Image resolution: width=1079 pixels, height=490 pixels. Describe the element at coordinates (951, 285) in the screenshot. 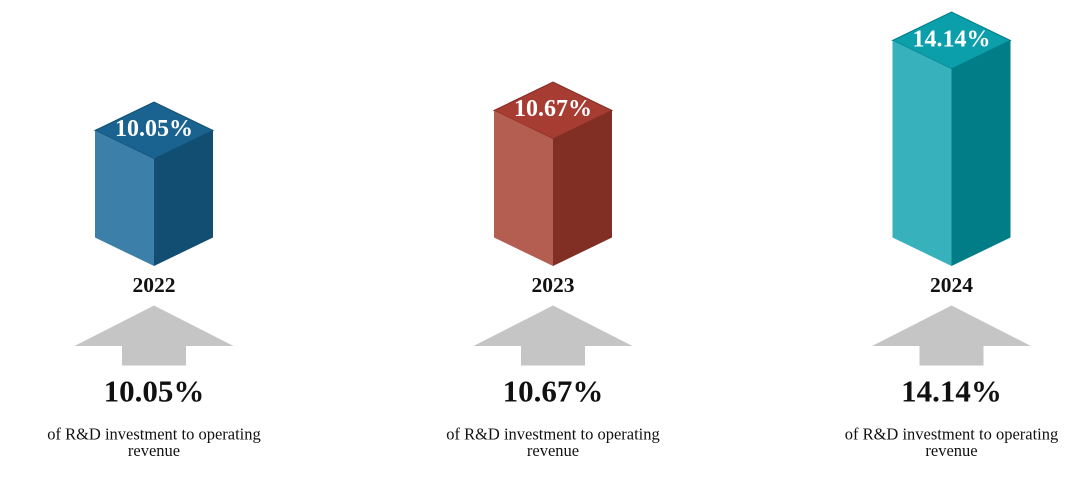

I see `svg-text: 2024` at that location.